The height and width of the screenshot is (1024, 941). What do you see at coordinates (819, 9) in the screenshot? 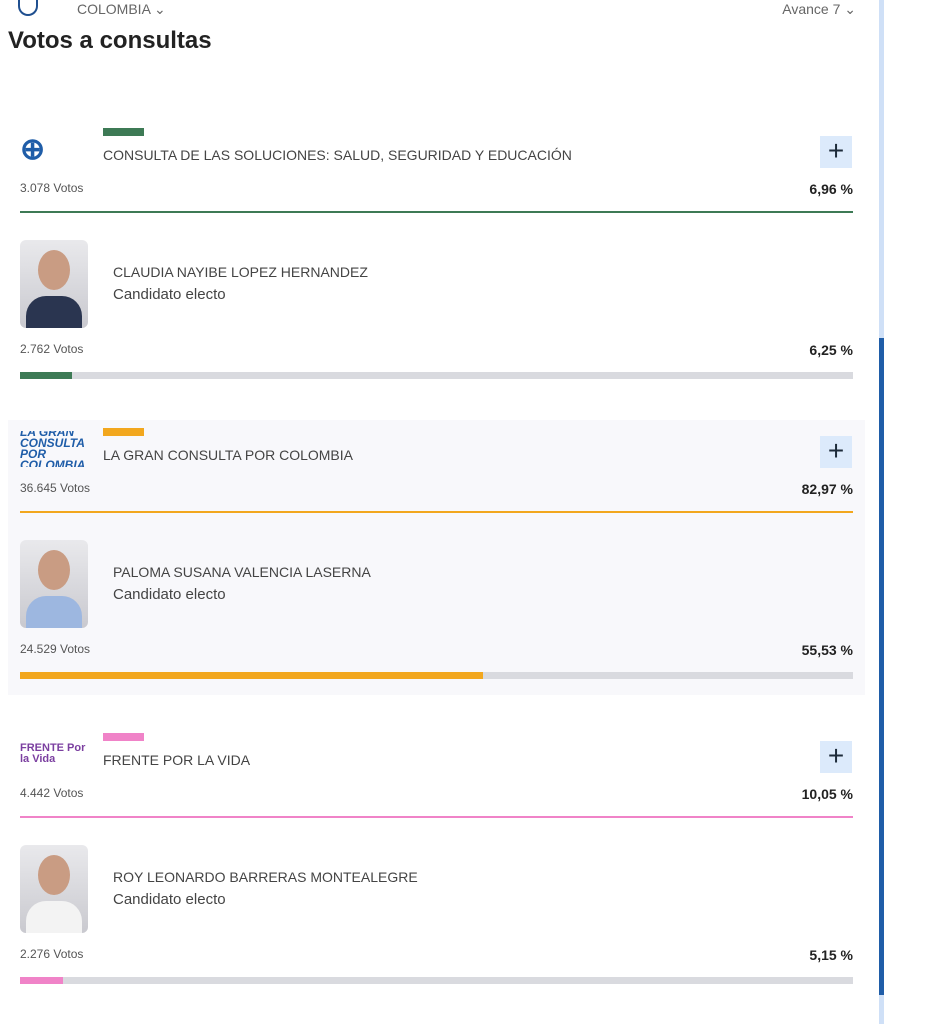
I see `avance-dropdown: Avance 7 ⌄` at bounding box center [819, 9].